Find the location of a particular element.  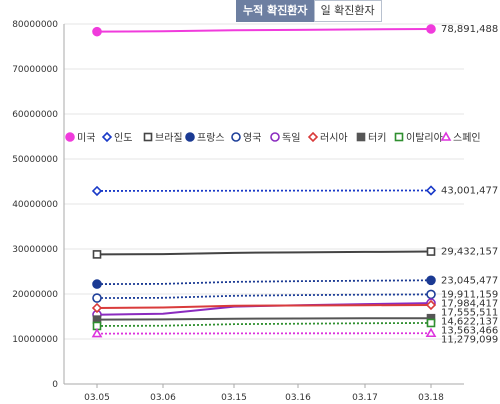

y-tick-label: 50000000 is located at coordinates (35, 160).